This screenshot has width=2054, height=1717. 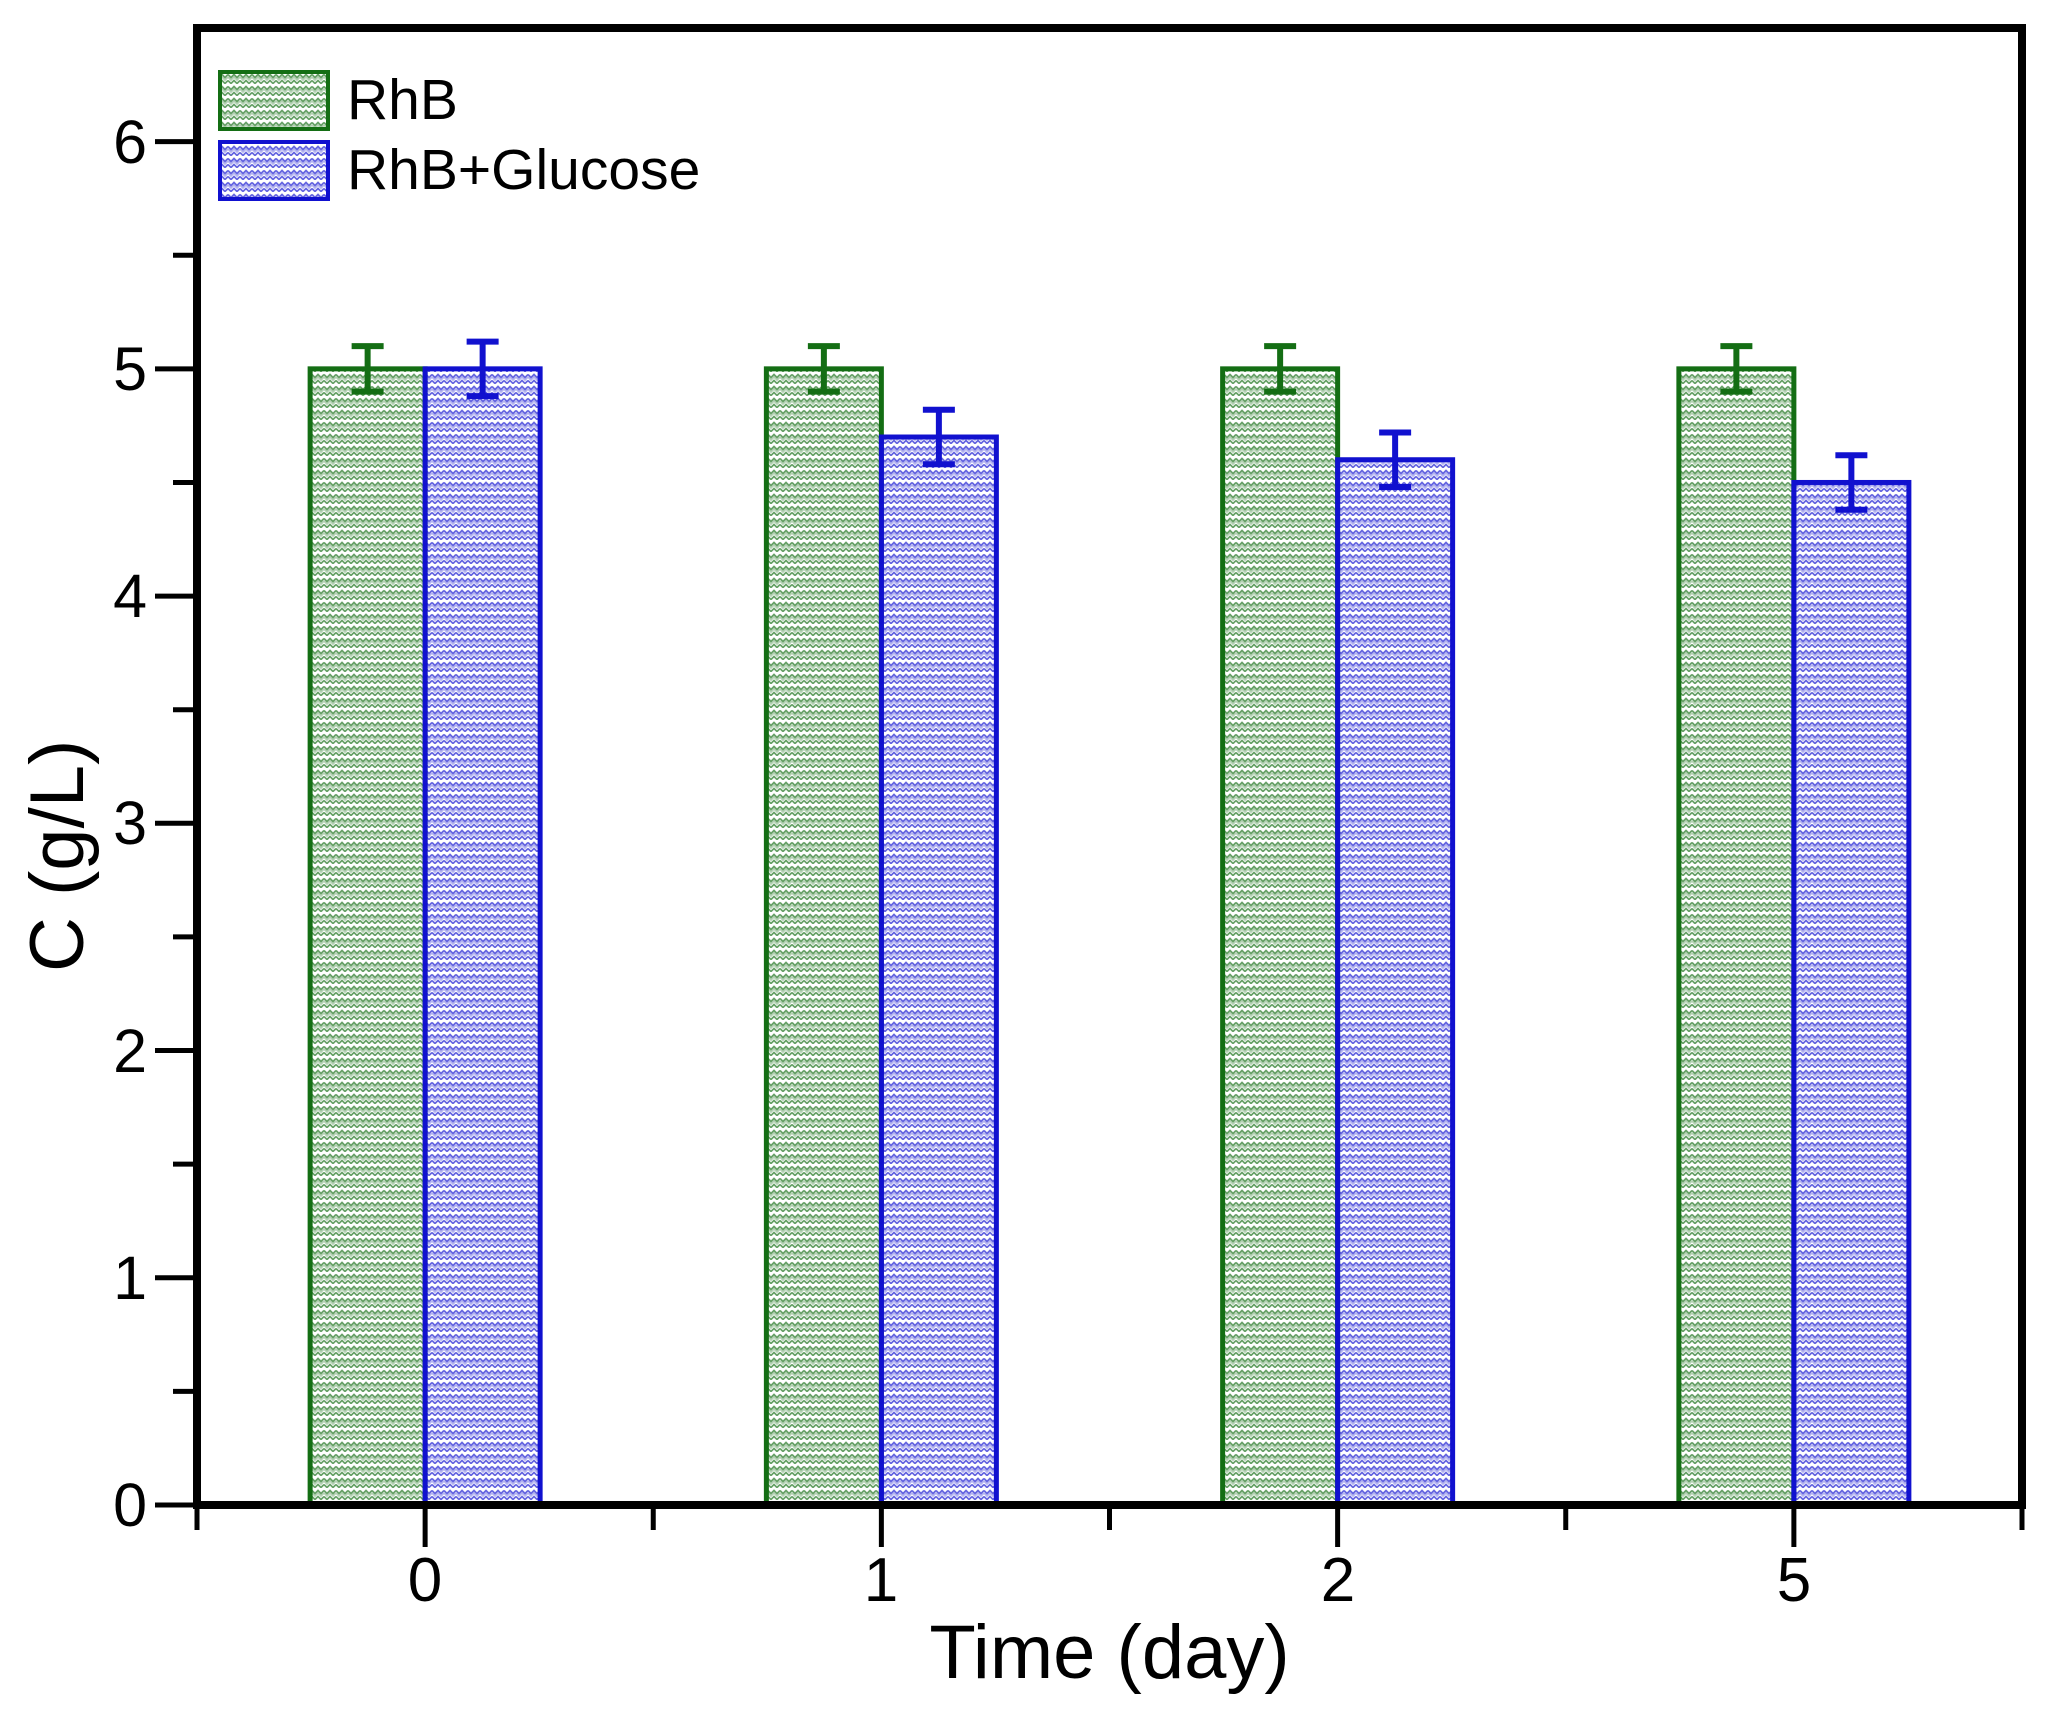 I want to click on legend-entry-rhb-glucose: RhB+Glucose, so click(x=524, y=170).